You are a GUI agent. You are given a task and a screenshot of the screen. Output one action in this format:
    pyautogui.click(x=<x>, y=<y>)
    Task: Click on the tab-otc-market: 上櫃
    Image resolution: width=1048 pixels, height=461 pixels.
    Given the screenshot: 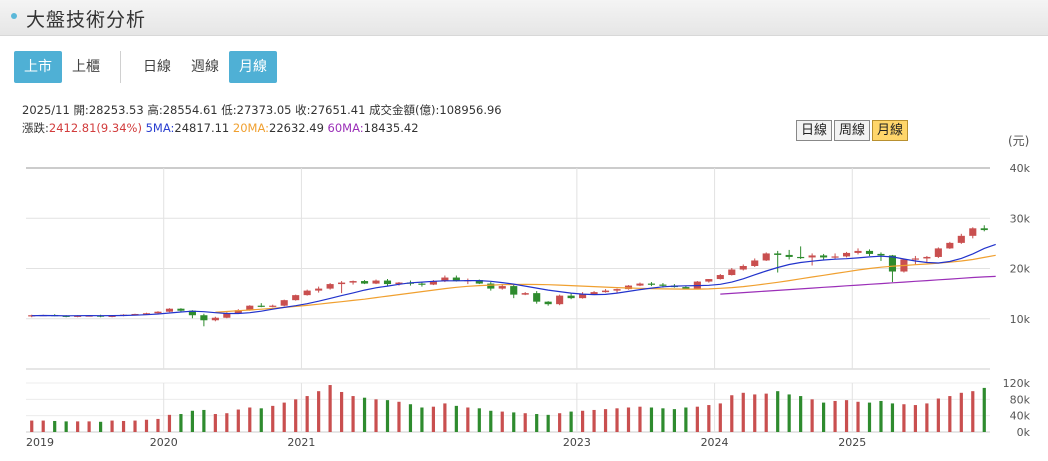 What is the action you would take?
    pyautogui.click(x=86, y=67)
    